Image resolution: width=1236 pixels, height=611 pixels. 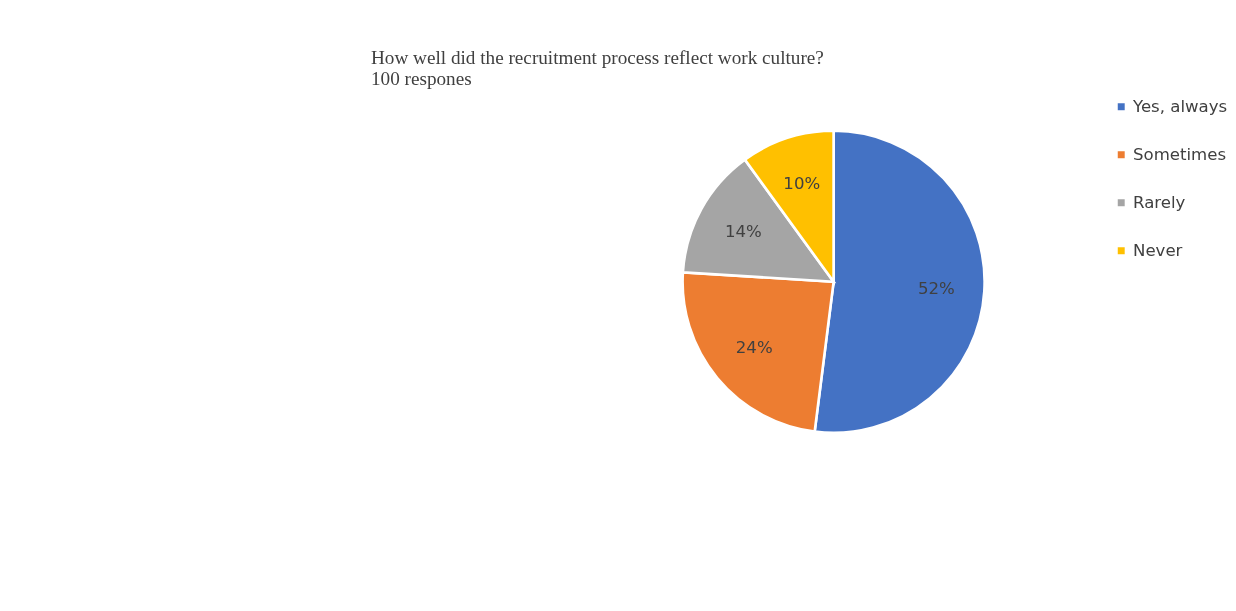 I want to click on legend-label: Sometimes, so click(x=1180, y=155).